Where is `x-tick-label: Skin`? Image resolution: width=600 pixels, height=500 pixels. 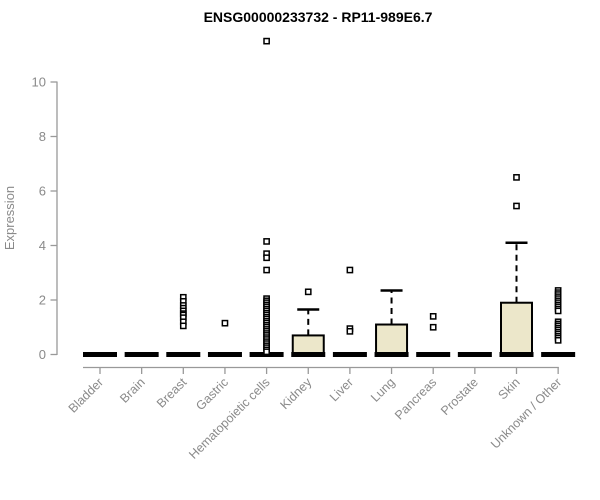 x-tick-label: Skin is located at coordinates (509, 388).